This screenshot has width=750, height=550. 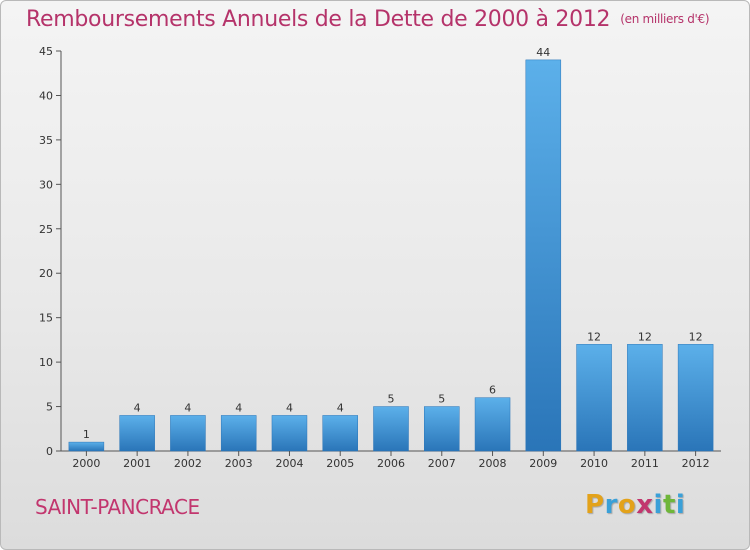 I want to click on commune-name: SAINT-PANCRACE, so click(x=117, y=507).